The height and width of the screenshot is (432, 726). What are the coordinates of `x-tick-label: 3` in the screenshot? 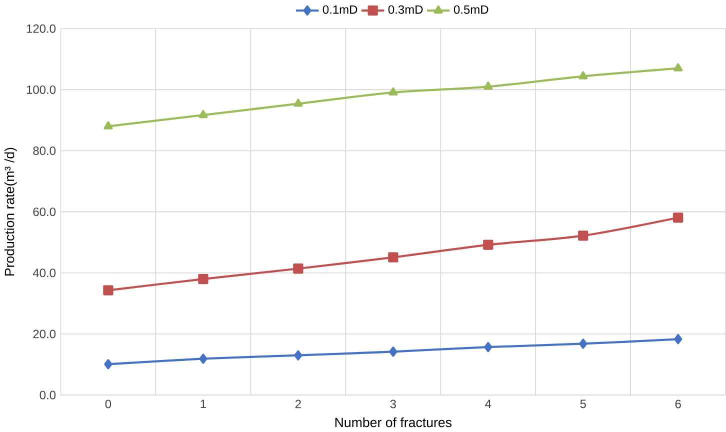 It's located at (393, 404).